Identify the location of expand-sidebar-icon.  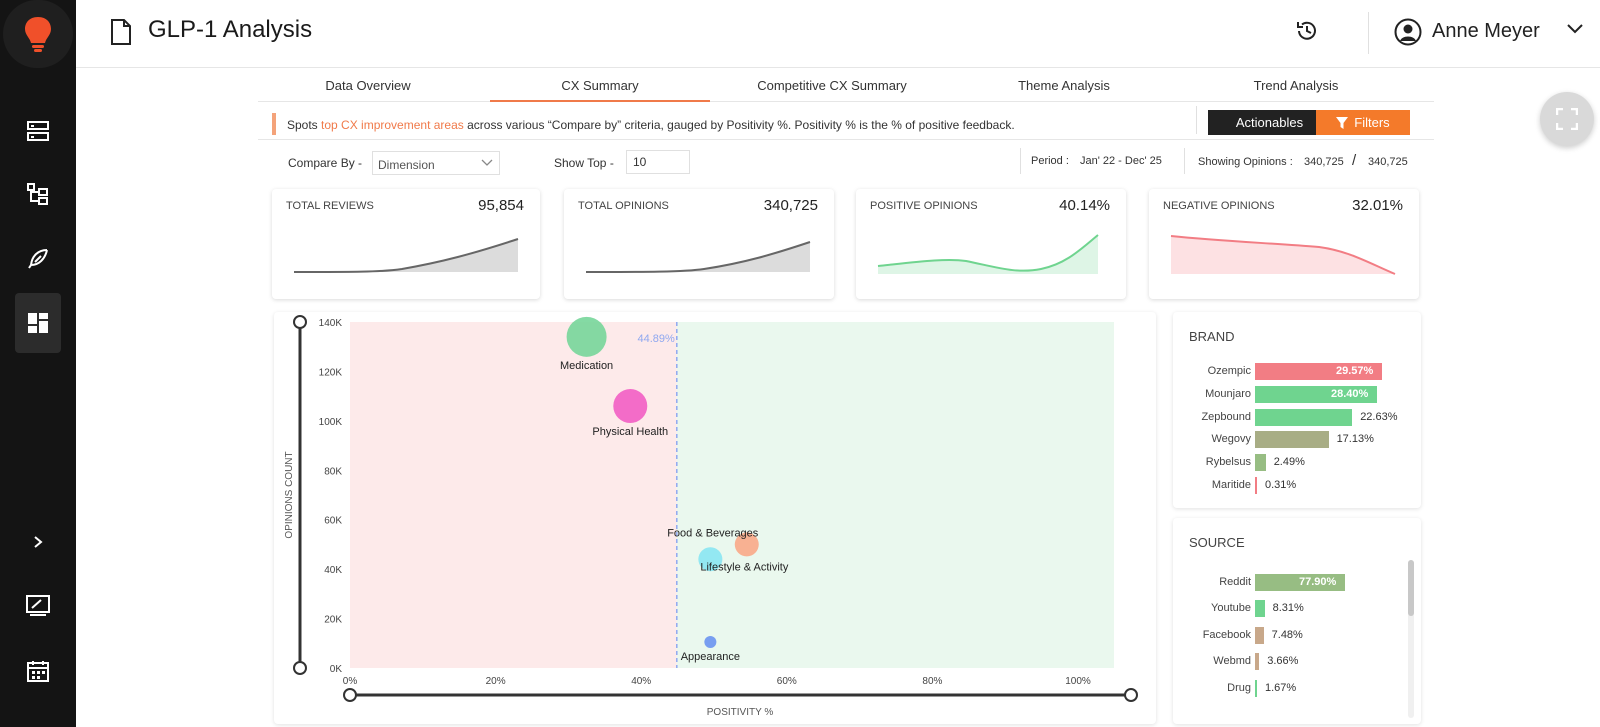
(38, 542).